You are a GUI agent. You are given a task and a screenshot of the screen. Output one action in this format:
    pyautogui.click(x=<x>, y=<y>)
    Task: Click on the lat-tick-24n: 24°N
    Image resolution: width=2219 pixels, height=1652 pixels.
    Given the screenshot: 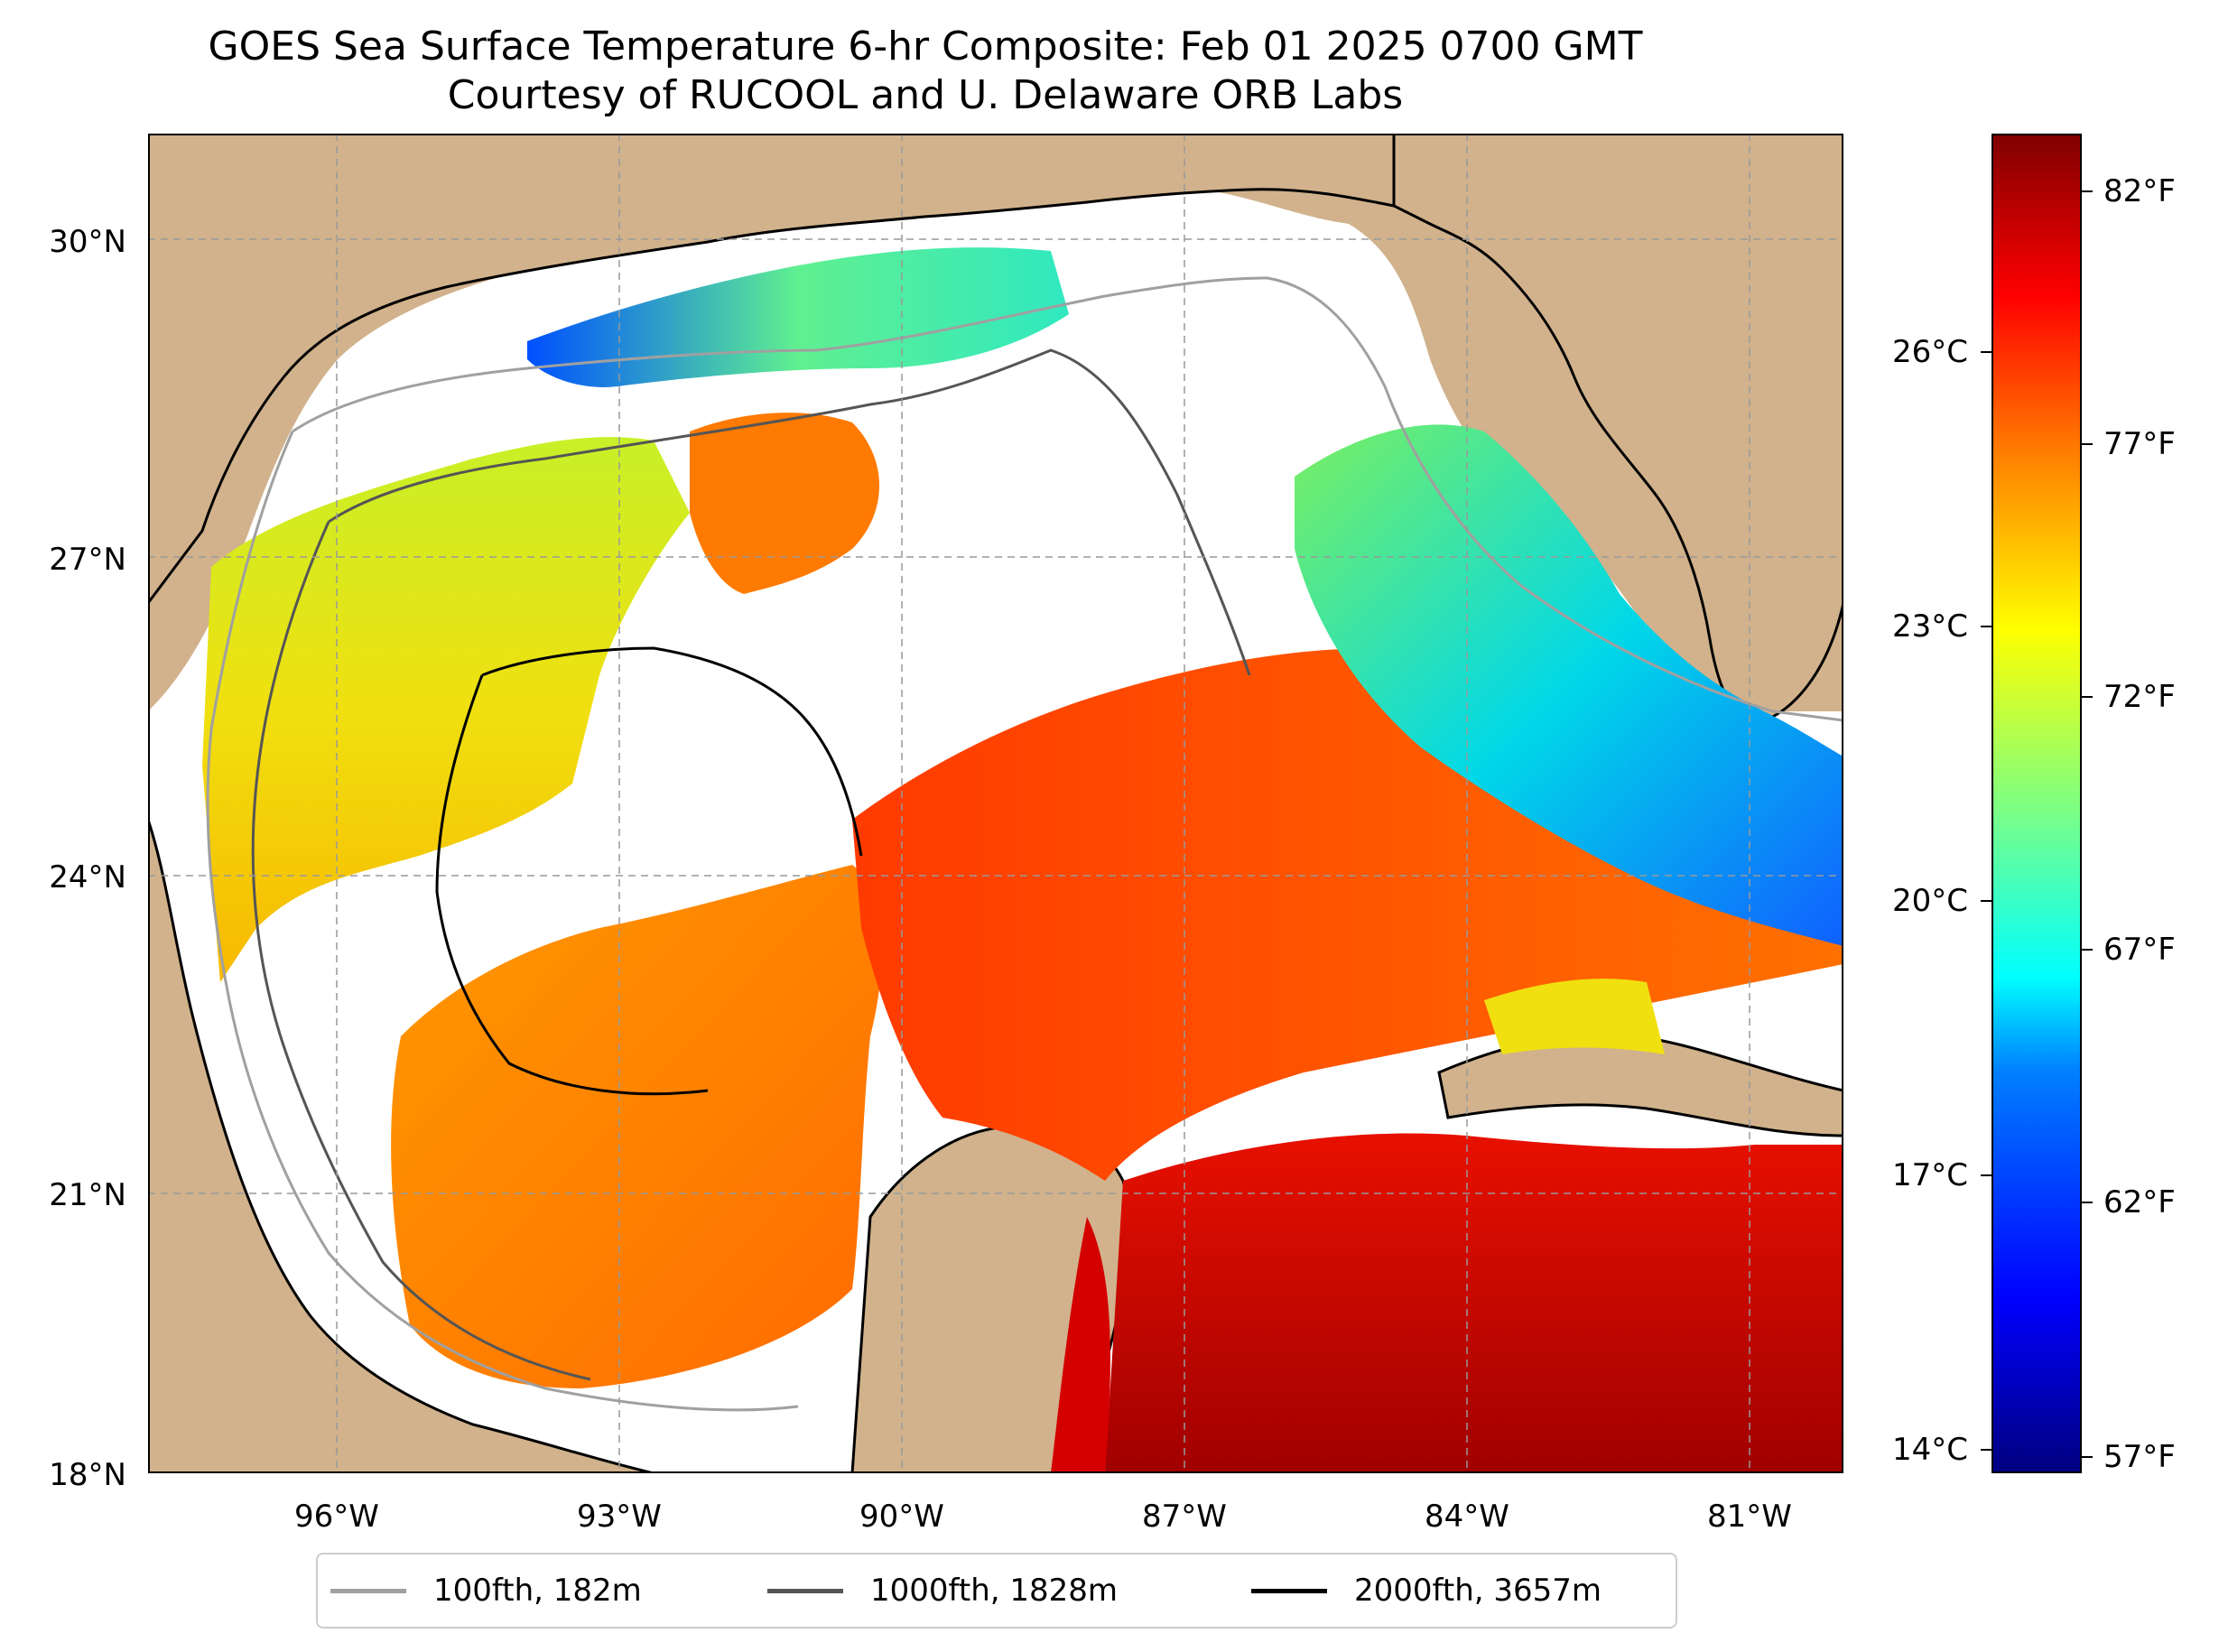 What is the action you would take?
    pyautogui.click(x=87, y=877)
    